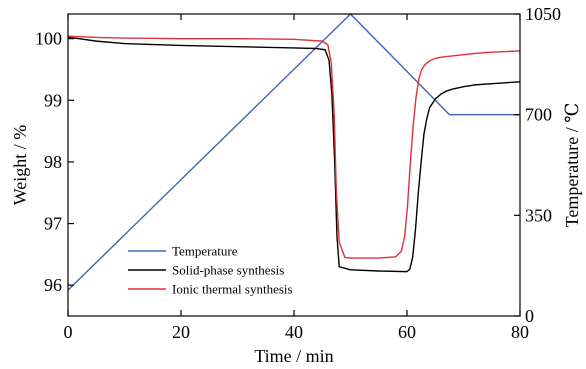  What do you see at coordinates (294, 332) in the screenshot?
I see `x-tick-label: 40` at bounding box center [294, 332].